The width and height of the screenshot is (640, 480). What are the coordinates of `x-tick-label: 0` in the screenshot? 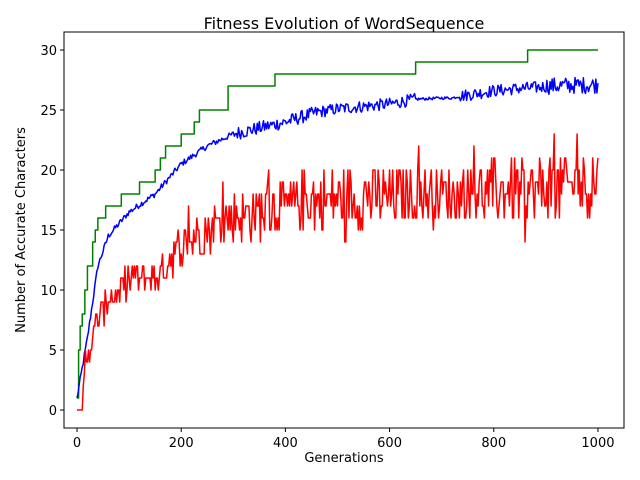 It's located at (77, 443).